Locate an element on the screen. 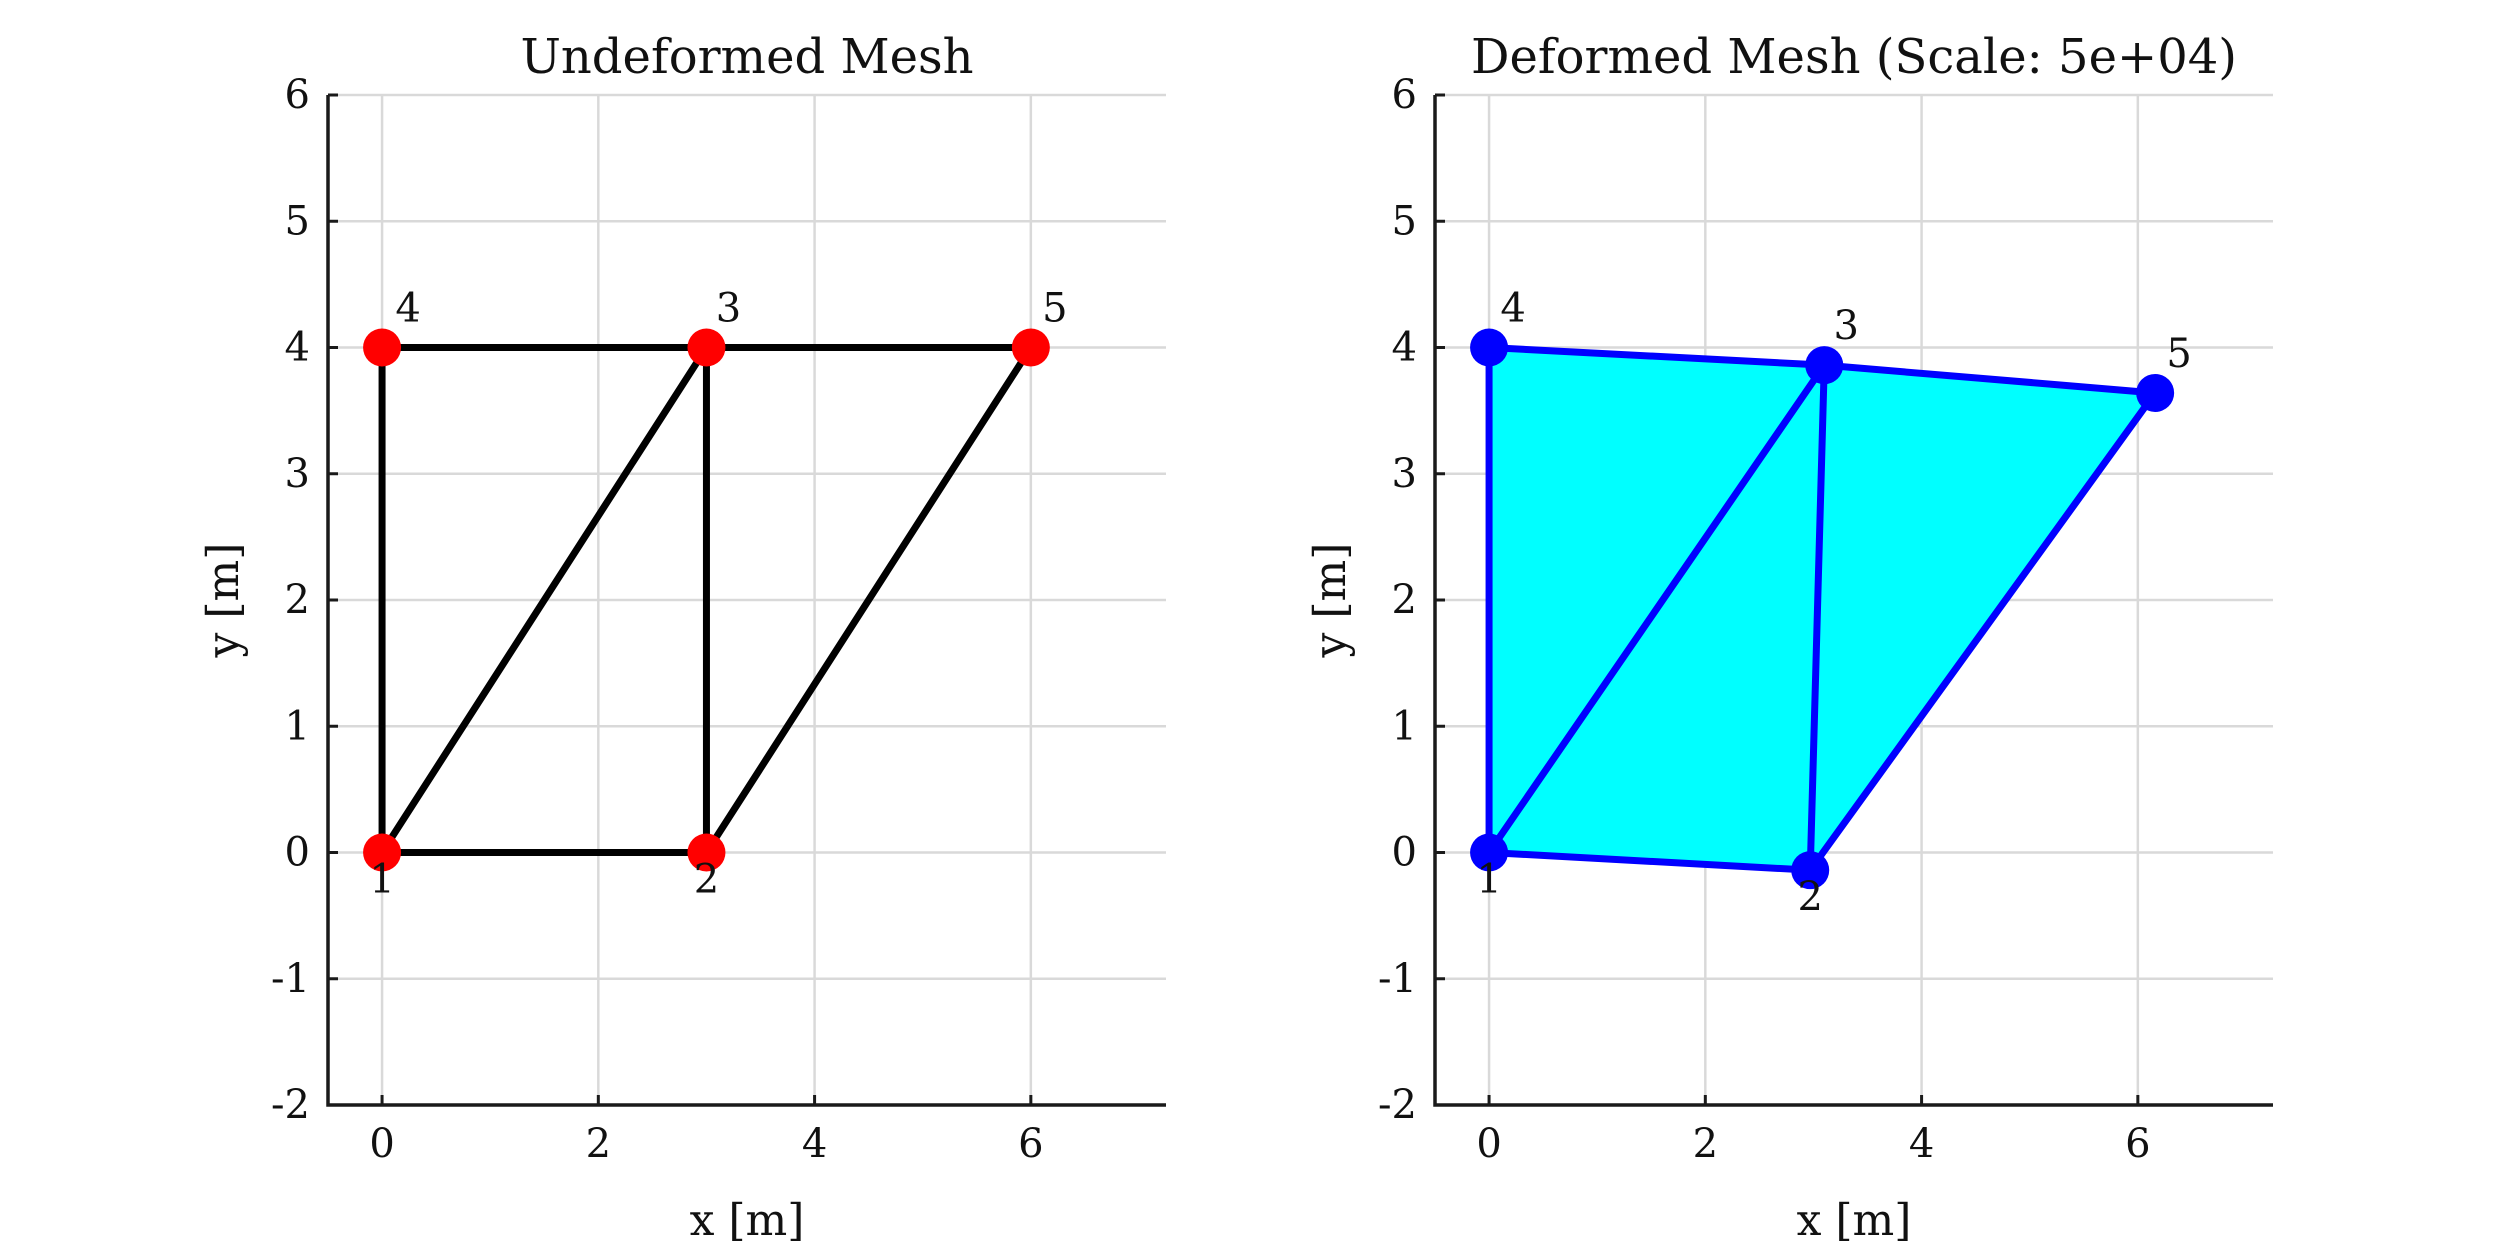 This screenshot has width=2500, height=1250. mesh-element is located at coordinates (1983, 618).